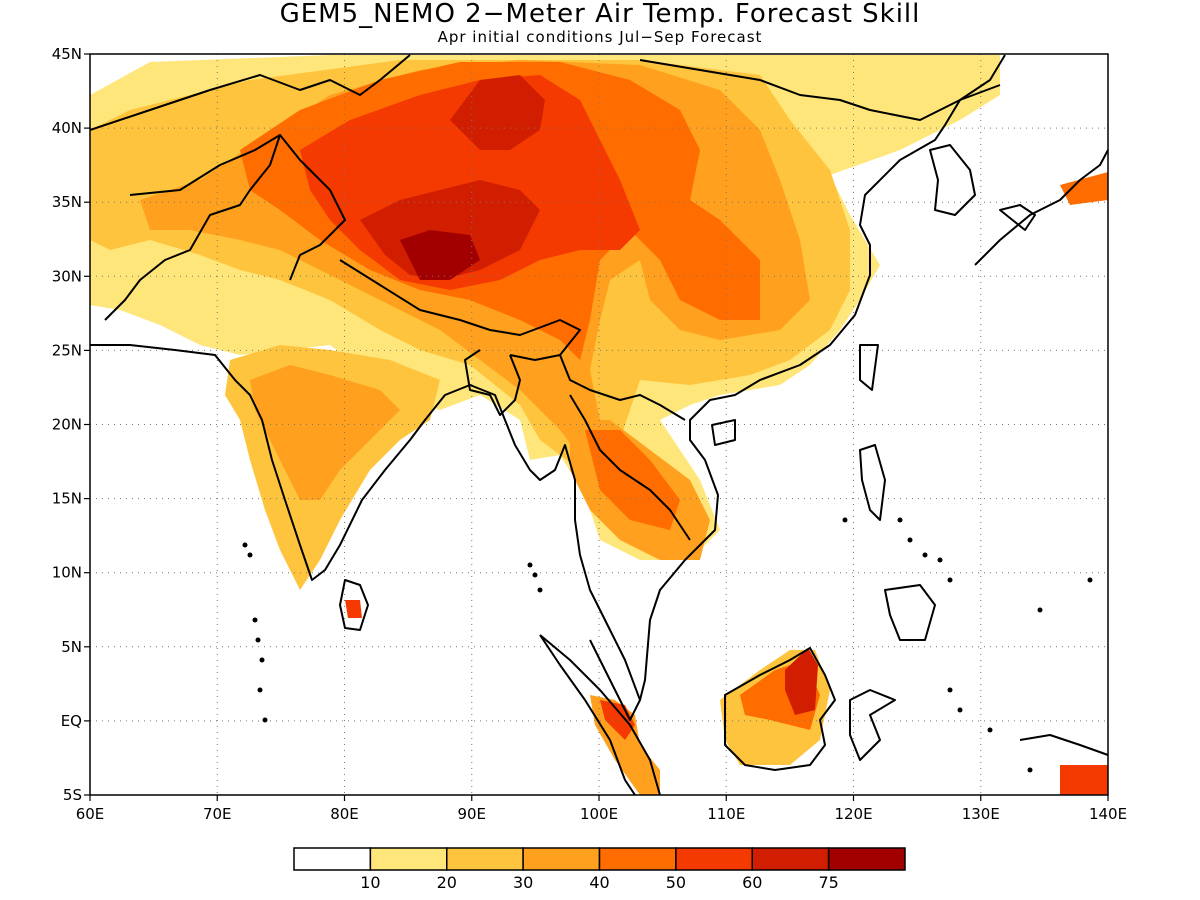  What do you see at coordinates (344, 814) in the screenshot?
I see `lon-tick-label: 80E` at bounding box center [344, 814].